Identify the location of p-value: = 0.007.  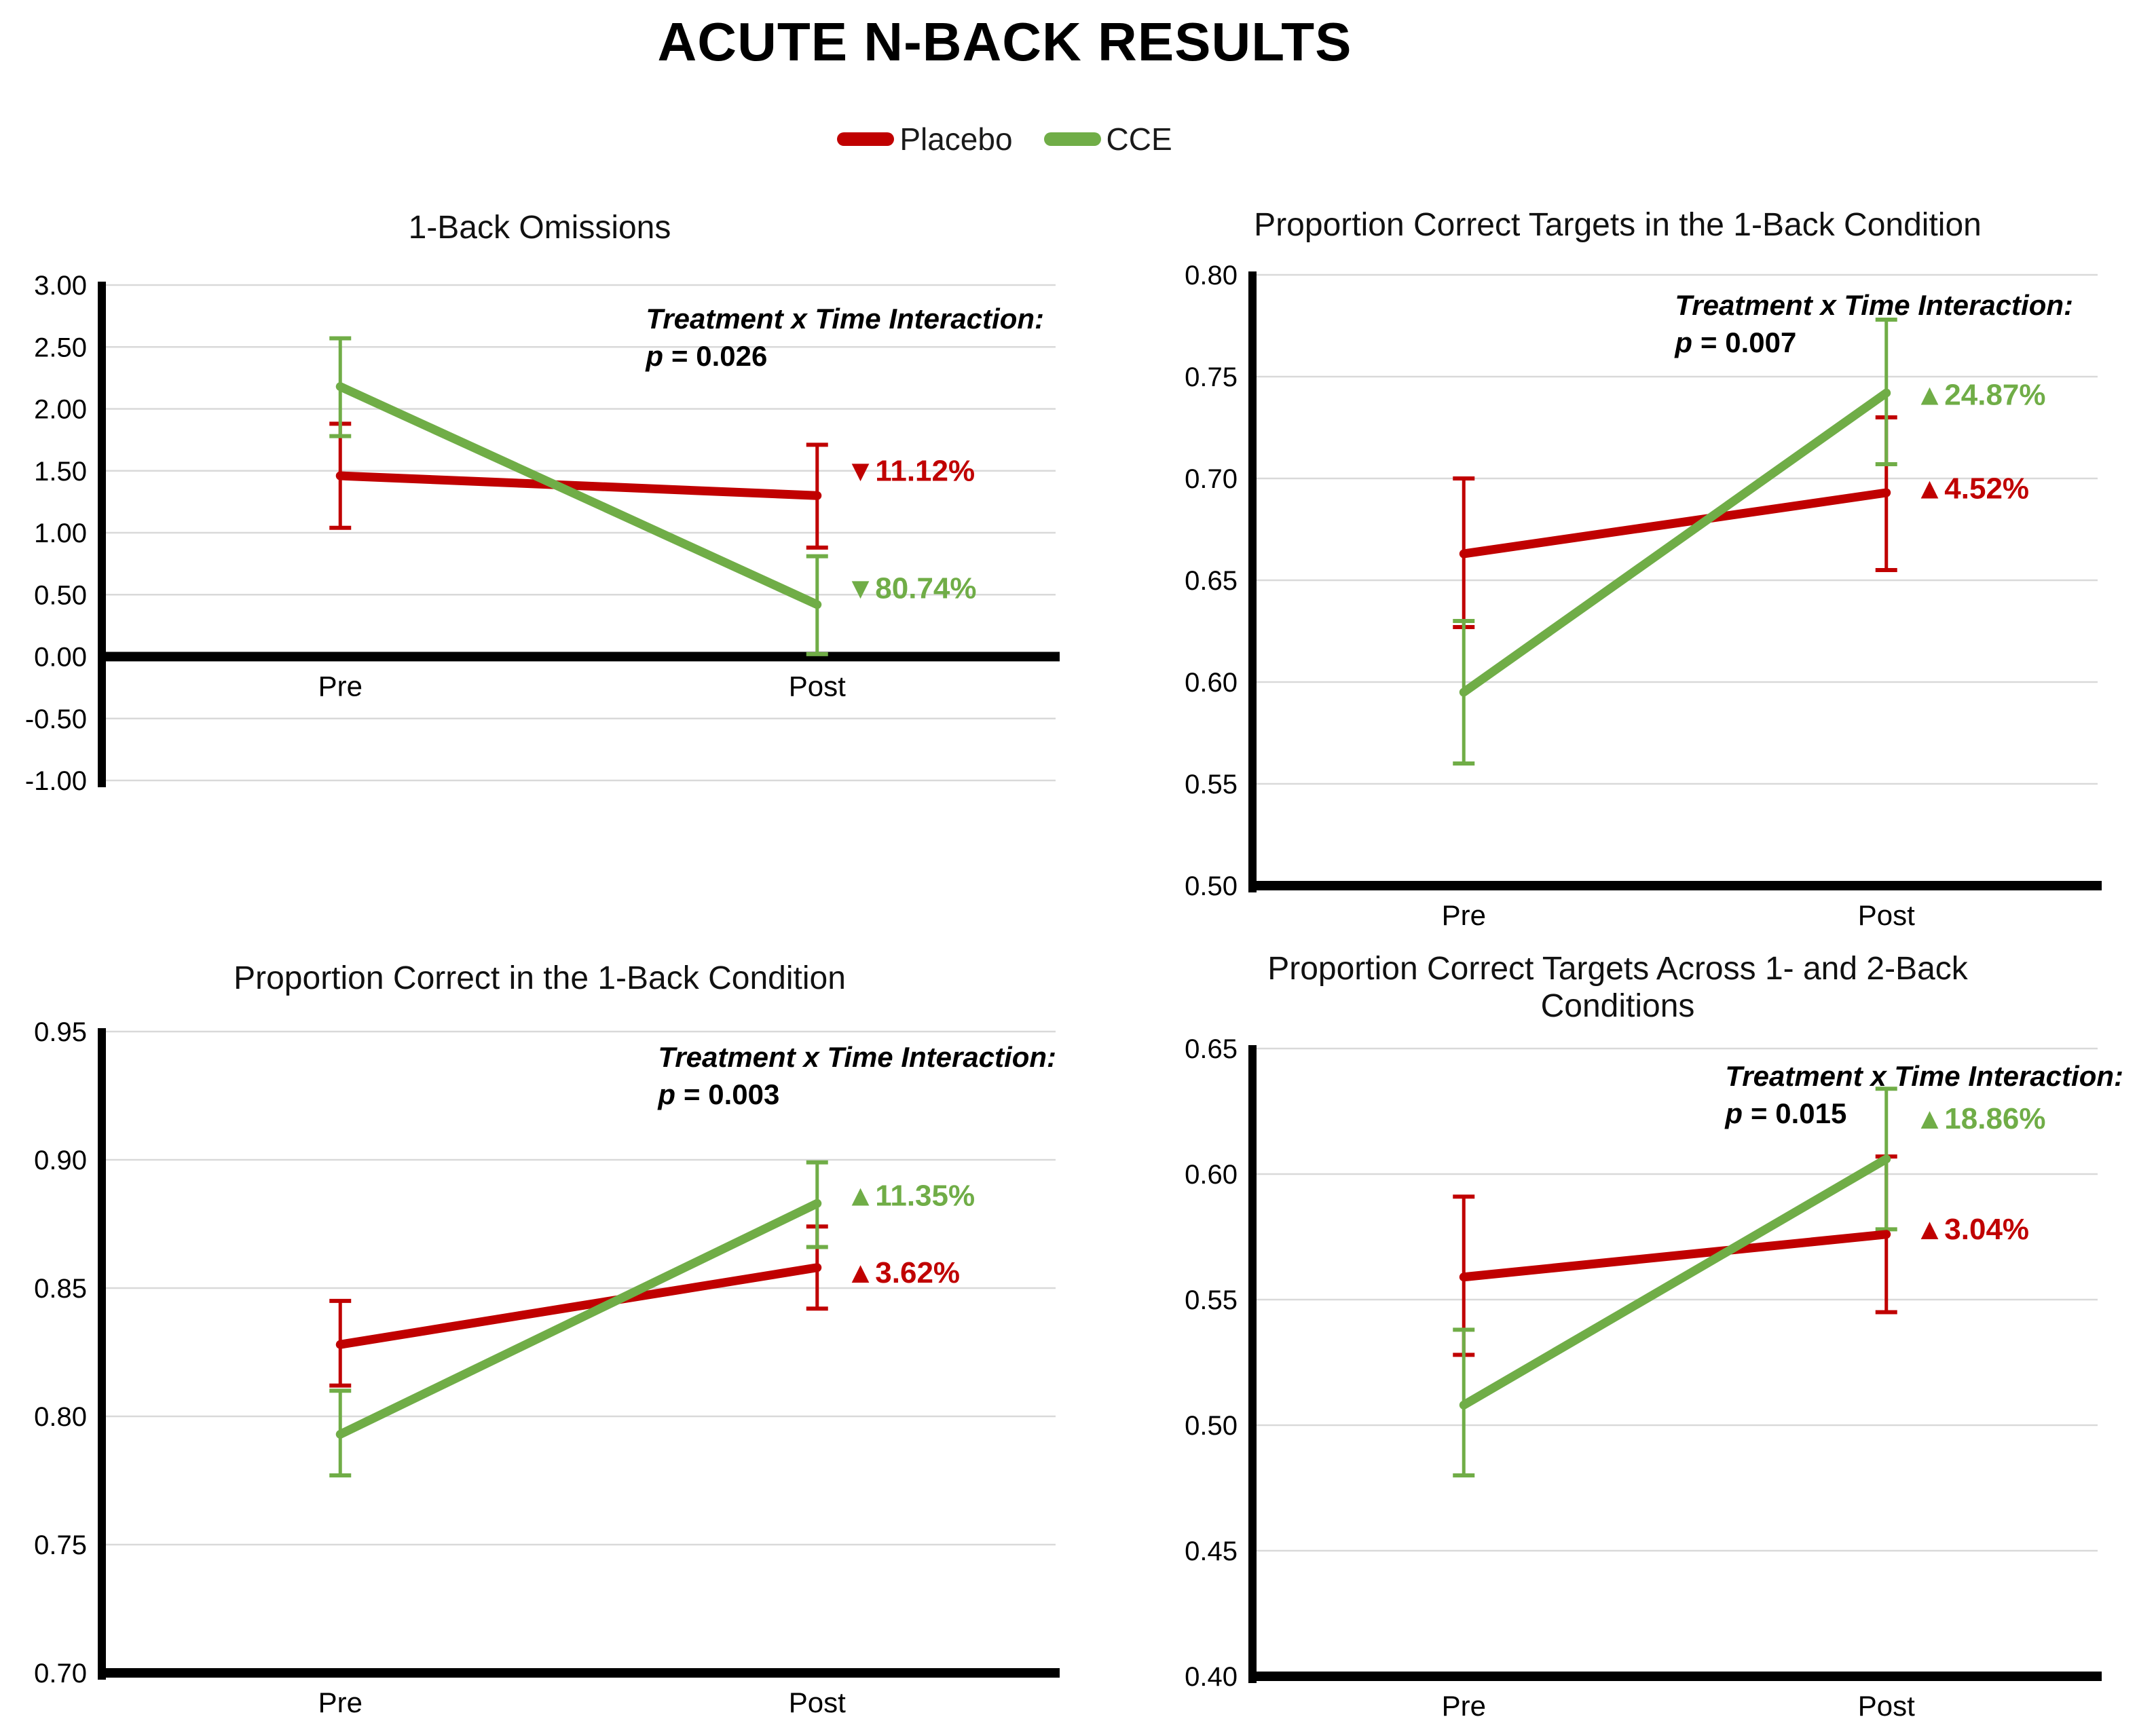
(1748, 342).